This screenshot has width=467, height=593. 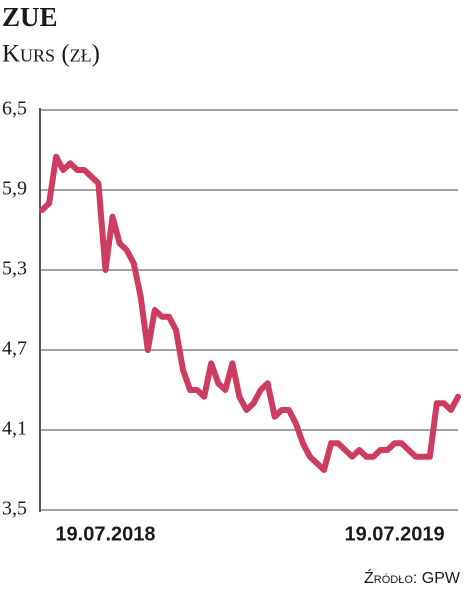 What do you see at coordinates (14, 189) in the screenshot?
I see `y-tick-label: 5,9` at bounding box center [14, 189].